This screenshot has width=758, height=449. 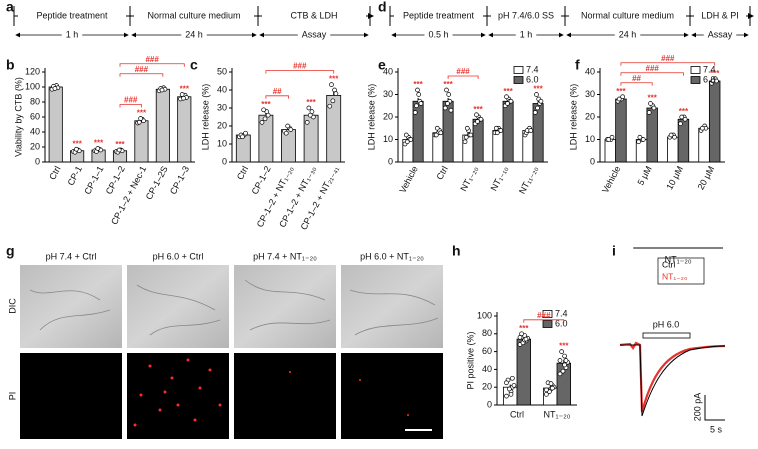 I want to click on image-column-label: pH 6.0 + NT₁₋₂₀, so click(x=392, y=256).